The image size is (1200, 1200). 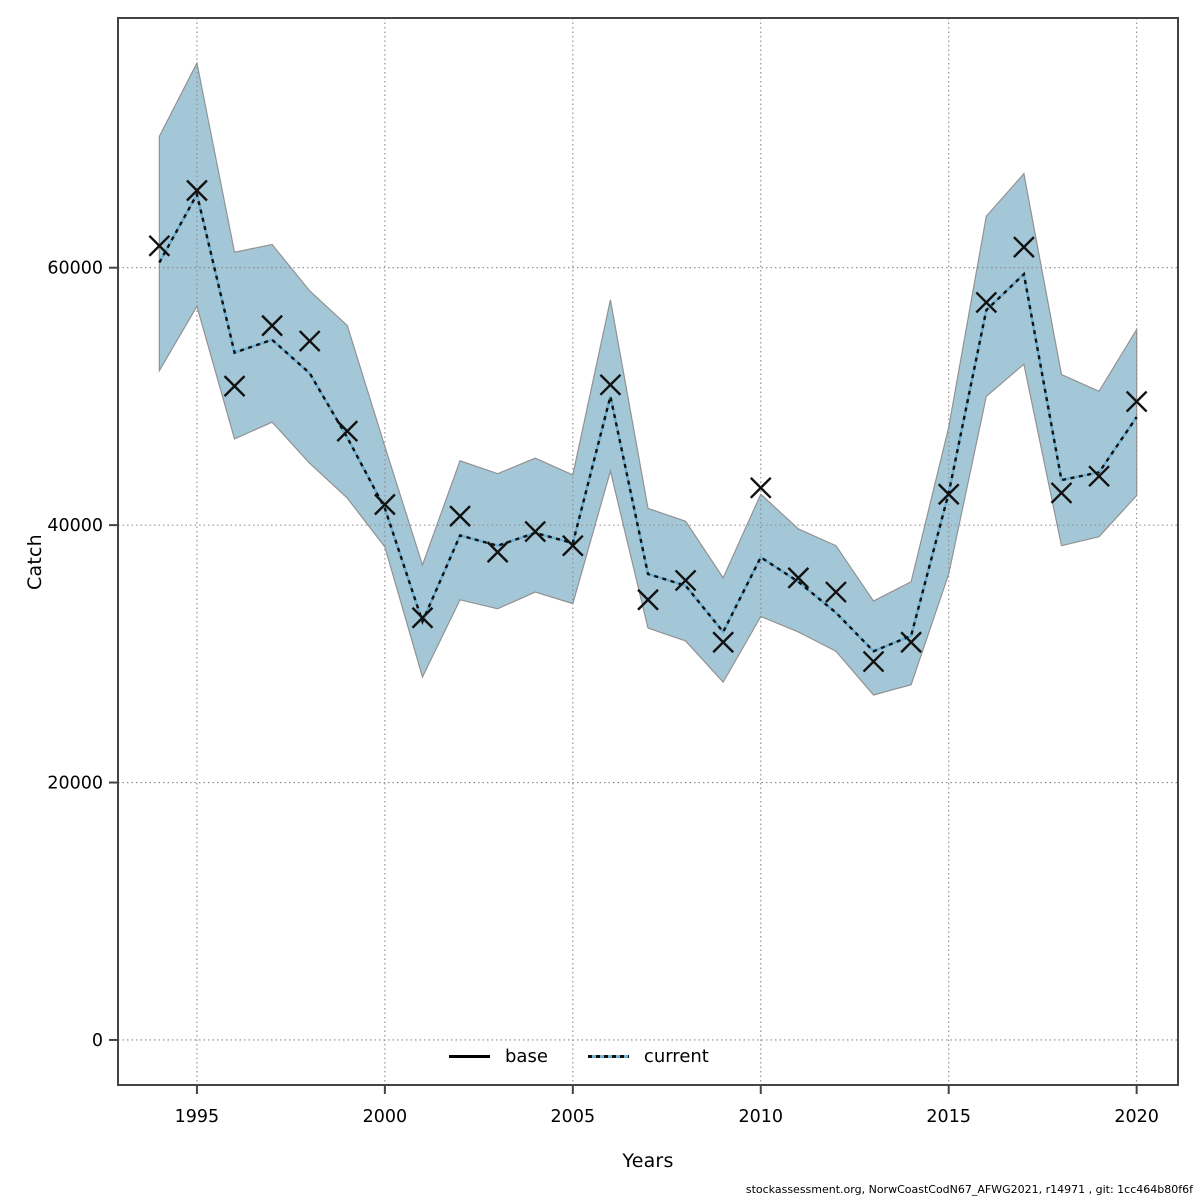 I want to click on x-tick-label: 2005, so click(x=573, y=1117).